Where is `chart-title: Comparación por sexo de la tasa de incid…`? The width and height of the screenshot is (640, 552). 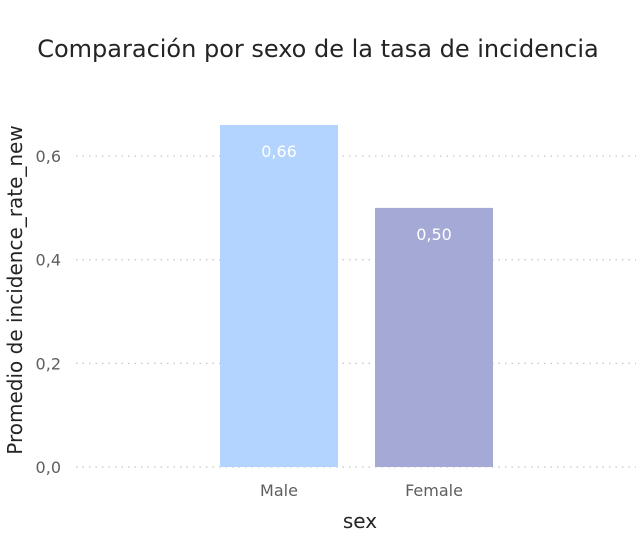 chart-title: Comparación por sexo de la tasa de incid… is located at coordinates (318, 49).